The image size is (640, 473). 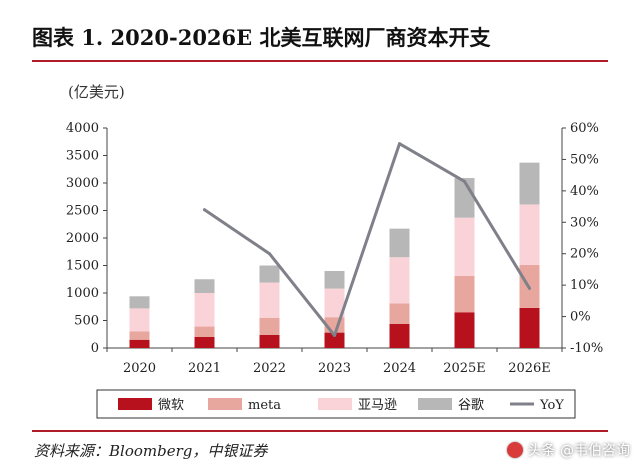 I want to click on watermark: 头条 @韦伯咨询, so click(x=568, y=450).